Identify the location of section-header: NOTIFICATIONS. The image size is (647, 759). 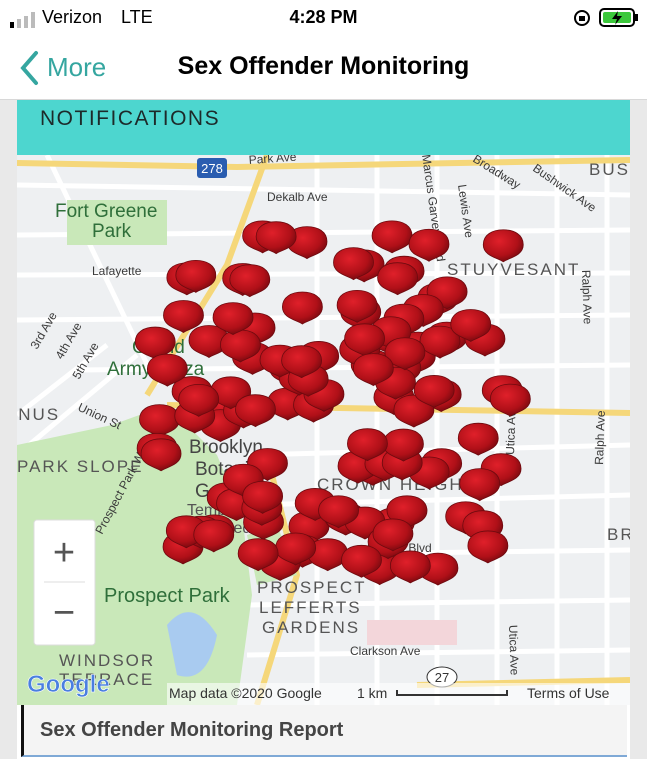
(323, 127).